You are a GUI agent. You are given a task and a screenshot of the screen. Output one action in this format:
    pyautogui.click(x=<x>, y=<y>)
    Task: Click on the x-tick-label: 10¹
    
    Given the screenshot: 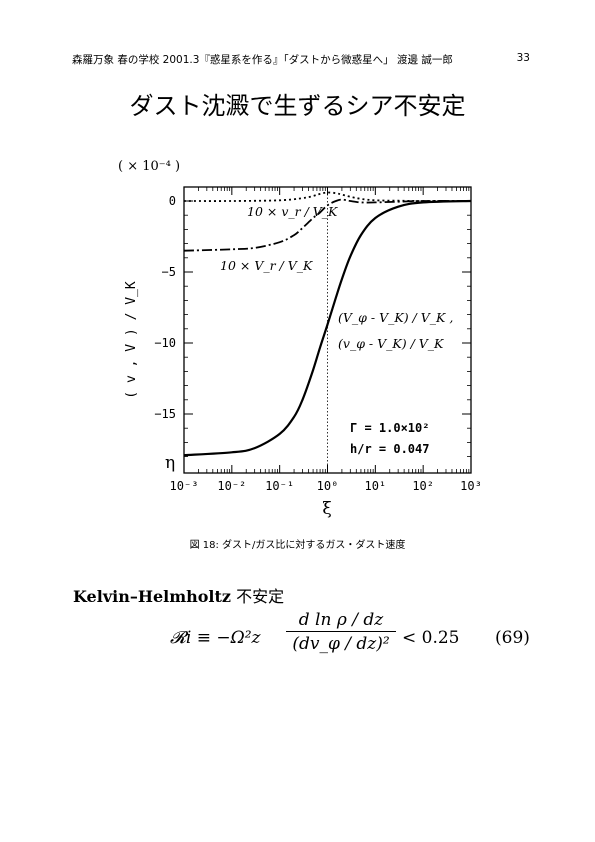 What is the action you would take?
    pyautogui.click(x=375, y=486)
    